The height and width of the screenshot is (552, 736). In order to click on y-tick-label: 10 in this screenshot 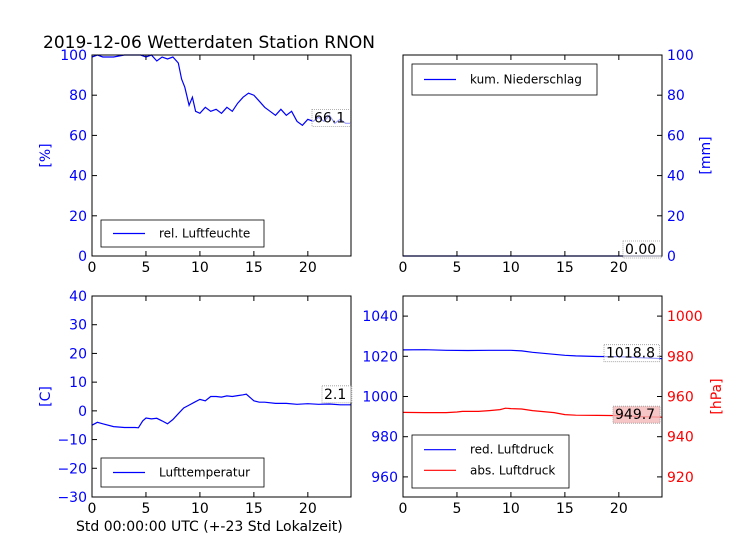, I will do `click(78, 383)`.